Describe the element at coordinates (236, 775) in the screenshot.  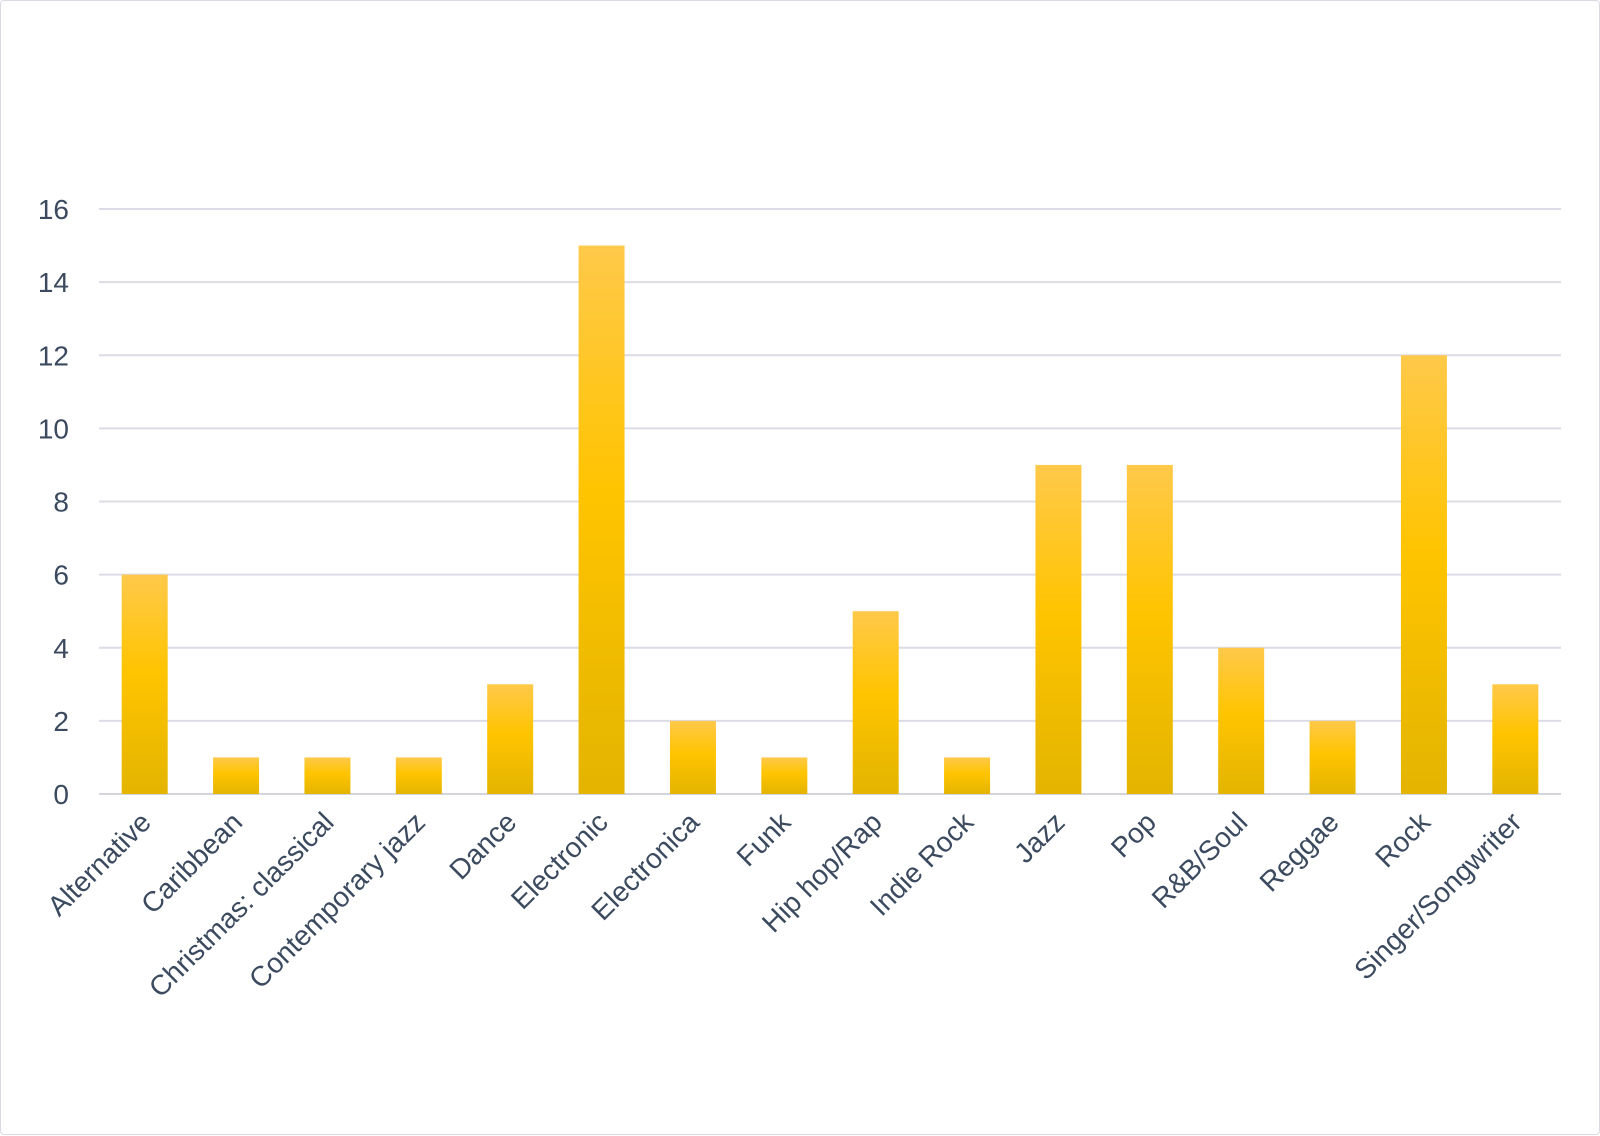
I see `bar-caribbean` at that location.